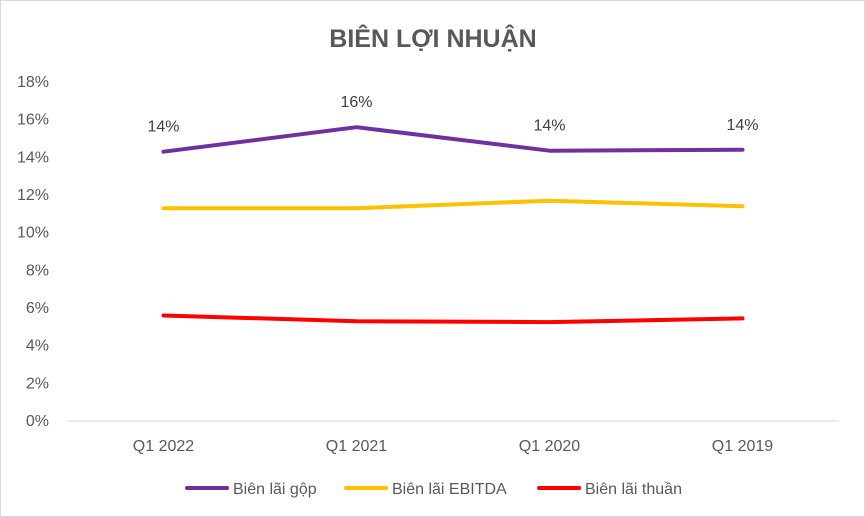 The height and width of the screenshot is (517, 865). Describe the element at coordinates (453, 446) in the screenshot. I see `x-axis: Q1 2022 Q1 2021 Q1 2020 Q1 2019` at that location.